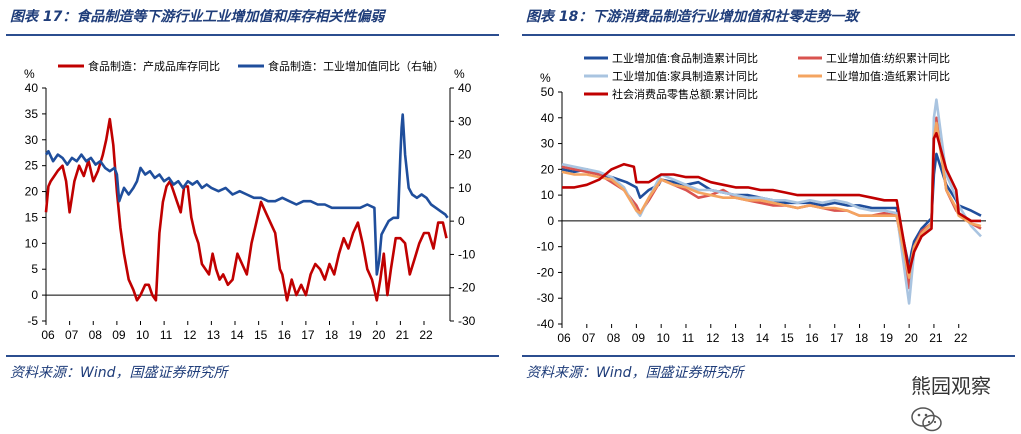  What do you see at coordinates (119, 373) in the screenshot?
I see `figure-17-source: 资料来源：Wind，国盛证券研究所` at bounding box center [119, 373].